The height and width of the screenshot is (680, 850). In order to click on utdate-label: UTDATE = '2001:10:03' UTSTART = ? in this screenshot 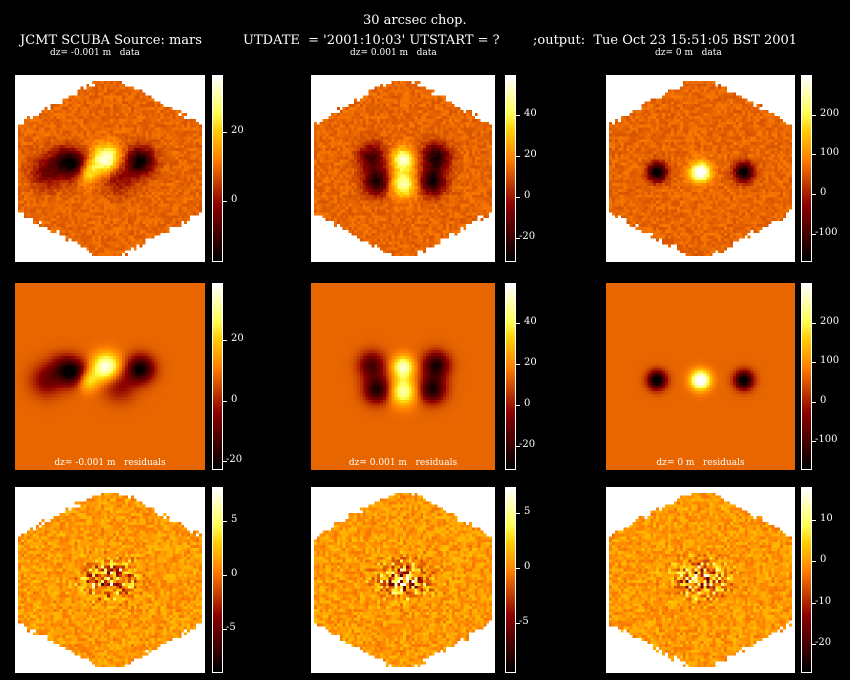, I will do `click(371, 40)`.